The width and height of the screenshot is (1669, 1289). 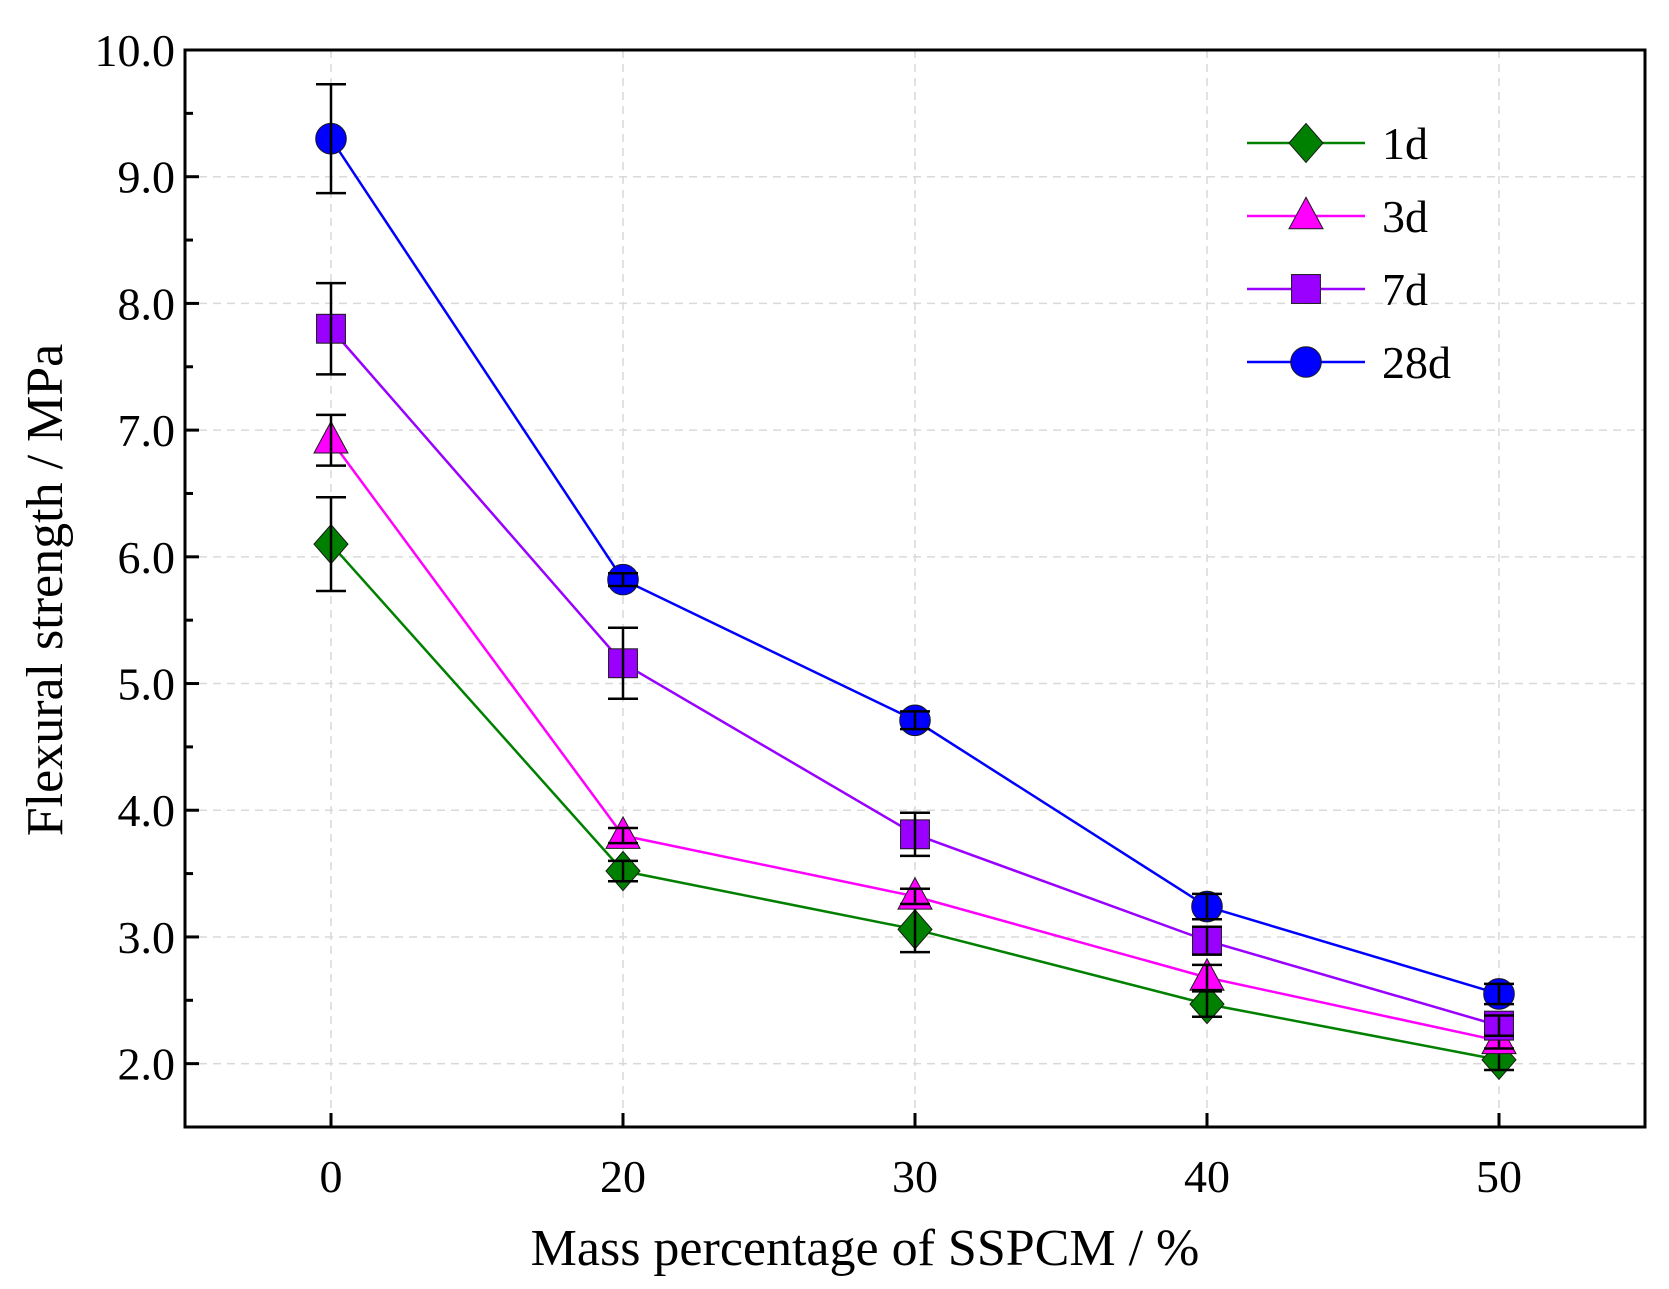 What do you see at coordinates (1306, 143) in the screenshot?
I see `legend-marker-1d` at bounding box center [1306, 143].